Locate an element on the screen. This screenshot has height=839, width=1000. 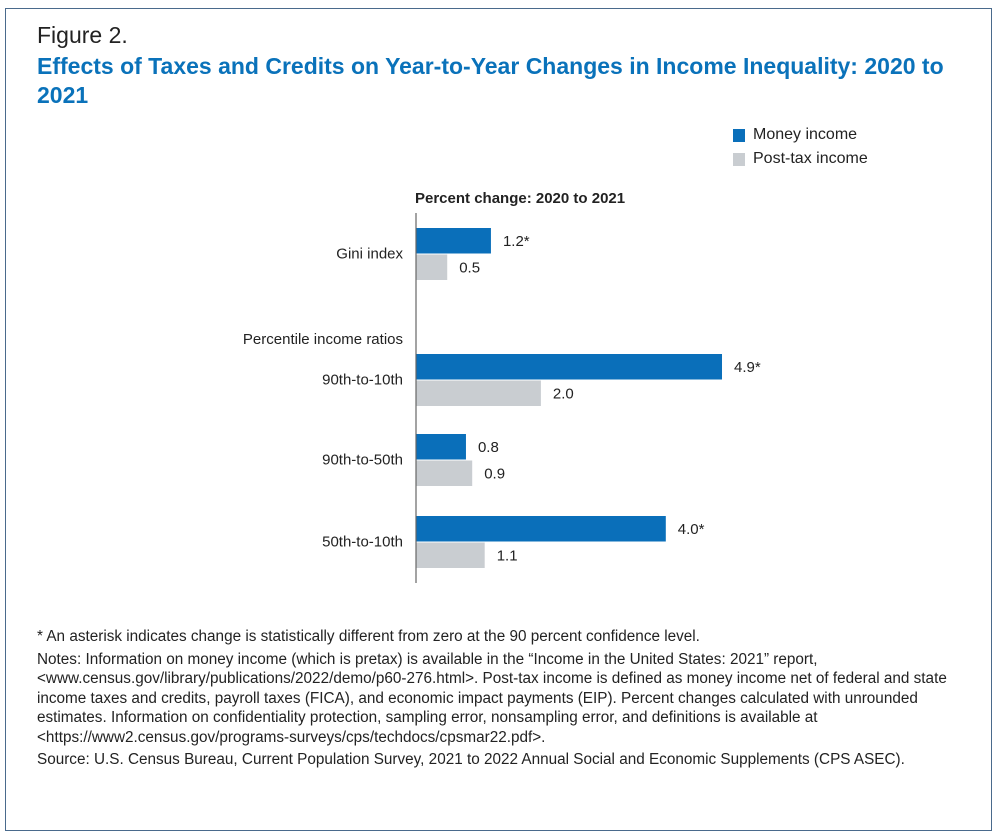
category-label: 50th-to-10th is located at coordinates (362, 542).